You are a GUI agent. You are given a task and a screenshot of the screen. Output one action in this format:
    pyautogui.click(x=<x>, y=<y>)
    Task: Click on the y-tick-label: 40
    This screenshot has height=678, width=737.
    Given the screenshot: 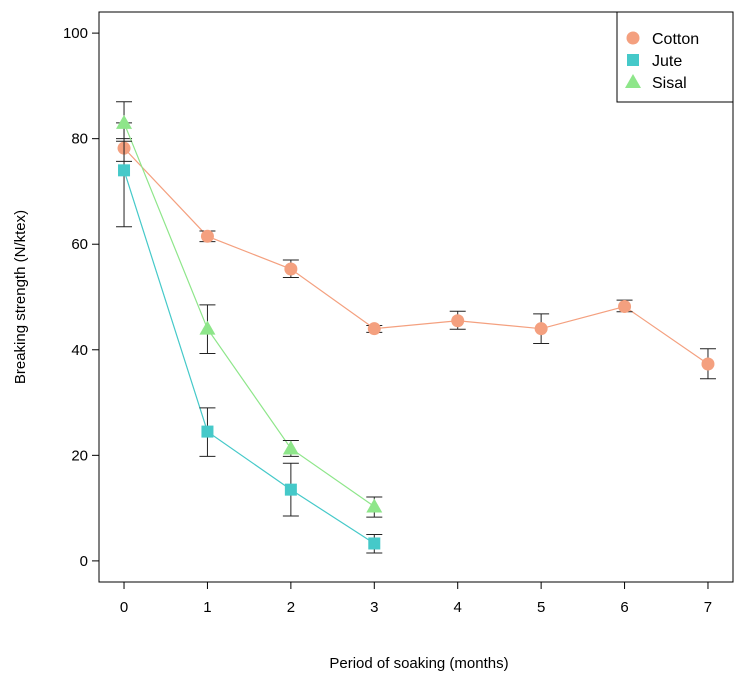 What is the action you would take?
    pyautogui.click(x=79, y=350)
    